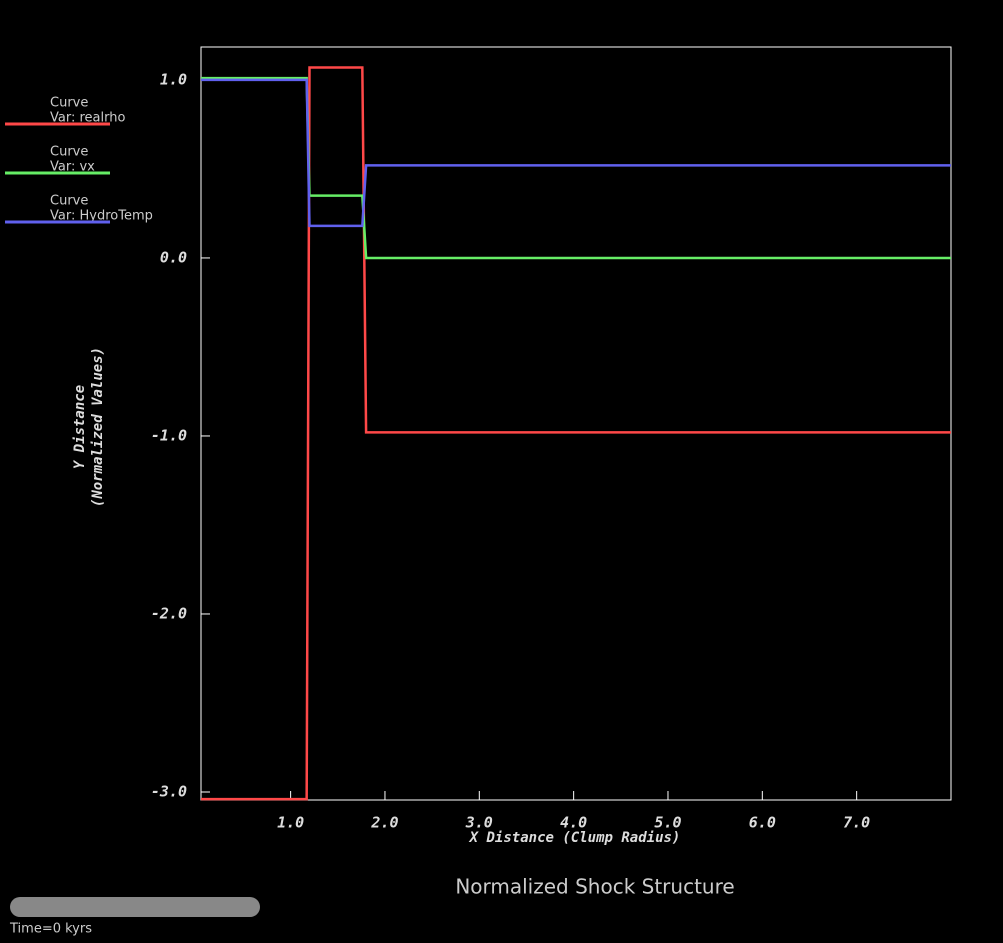 This screenshot has width=1003, height=943. Describe the element at coordinates (135, 907) in the screenshot. I see `time-slider` at that location.